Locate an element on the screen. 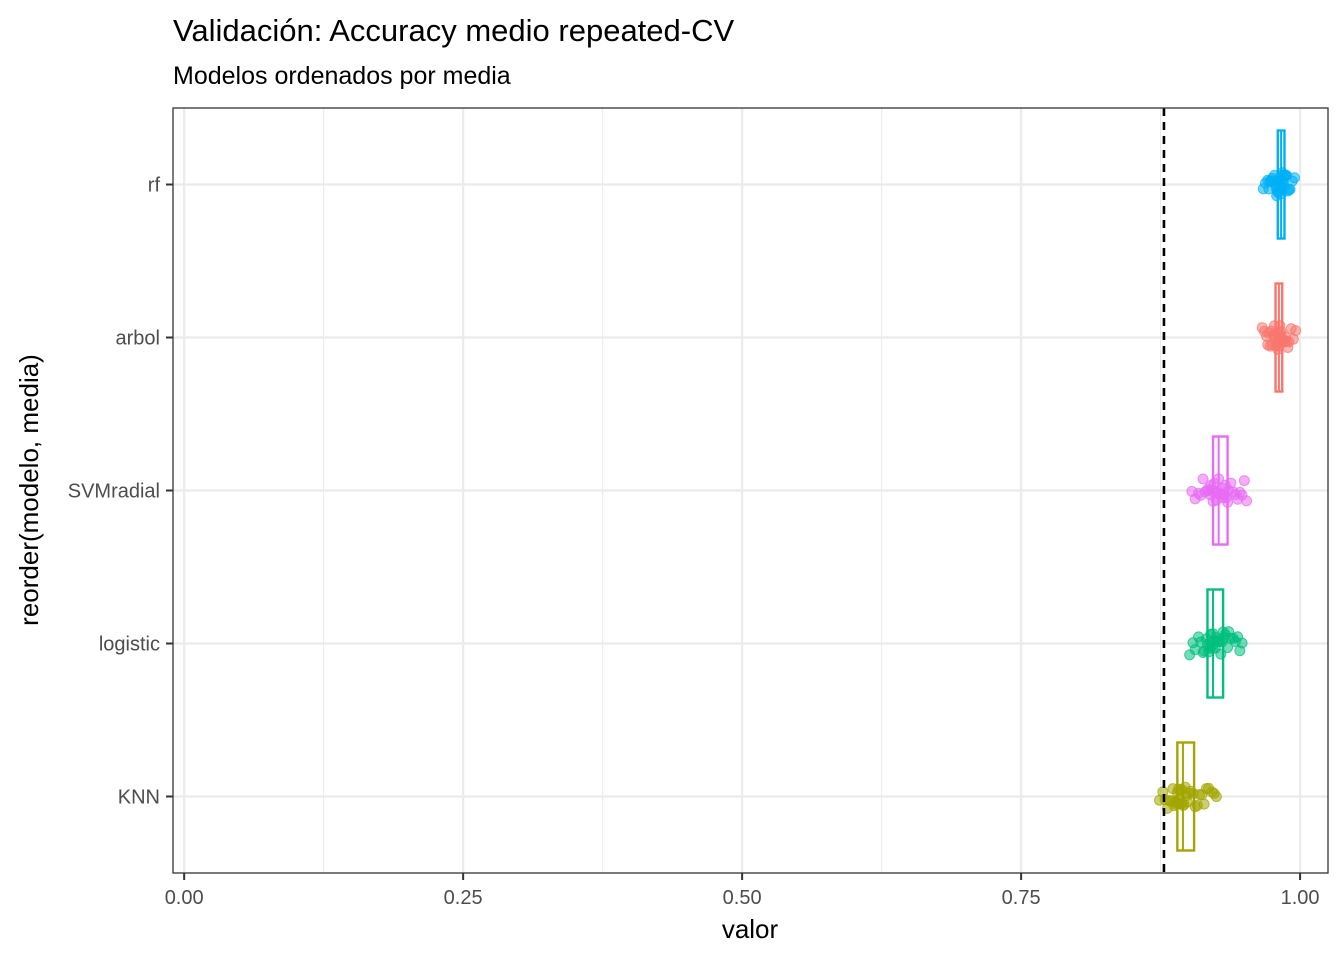 The height and width of the screenshot is (960, 1344). series-logistic is located at coordinates (1216, 643).